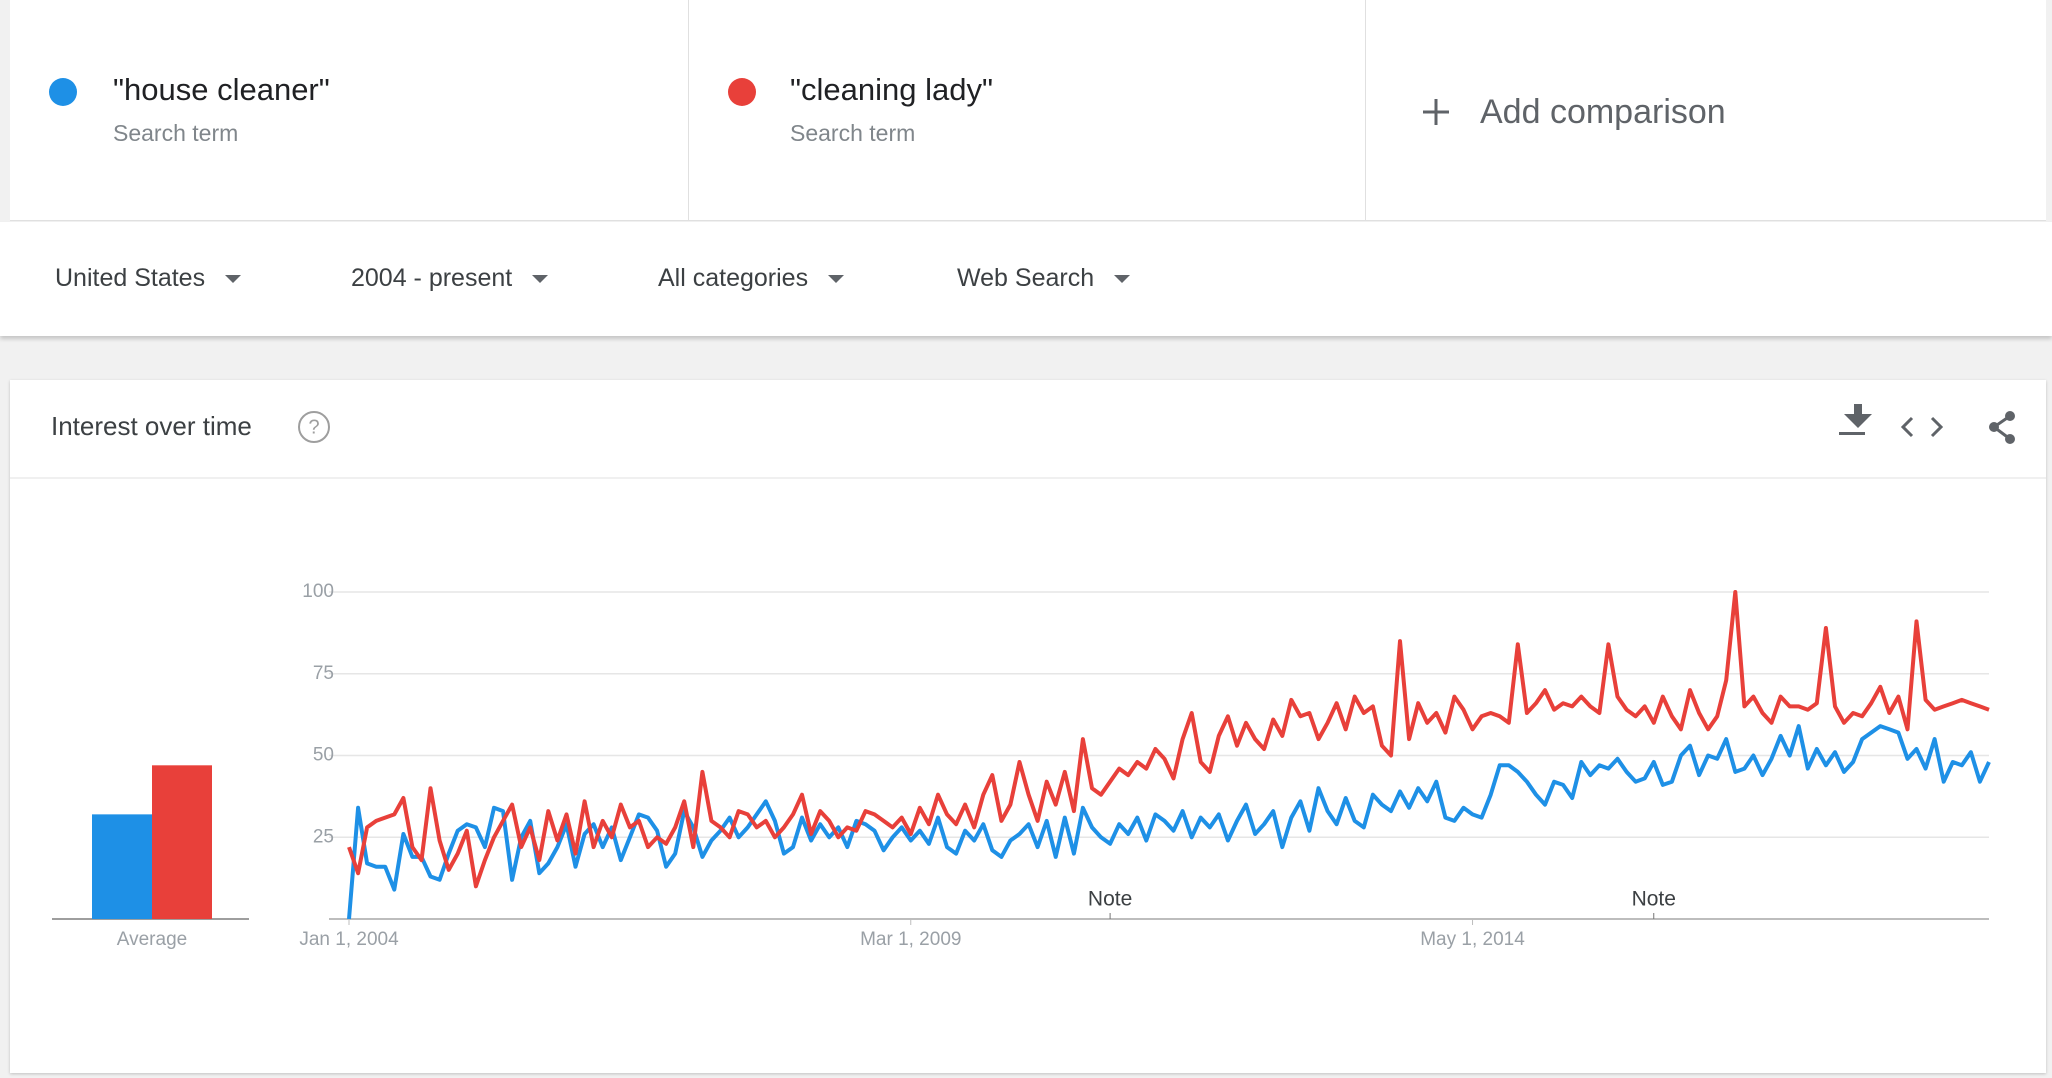 The height and width of the screenshot is (1078, 2052). I want to click on x-tick-label: Jan 1, 2004, so click(349, 939).